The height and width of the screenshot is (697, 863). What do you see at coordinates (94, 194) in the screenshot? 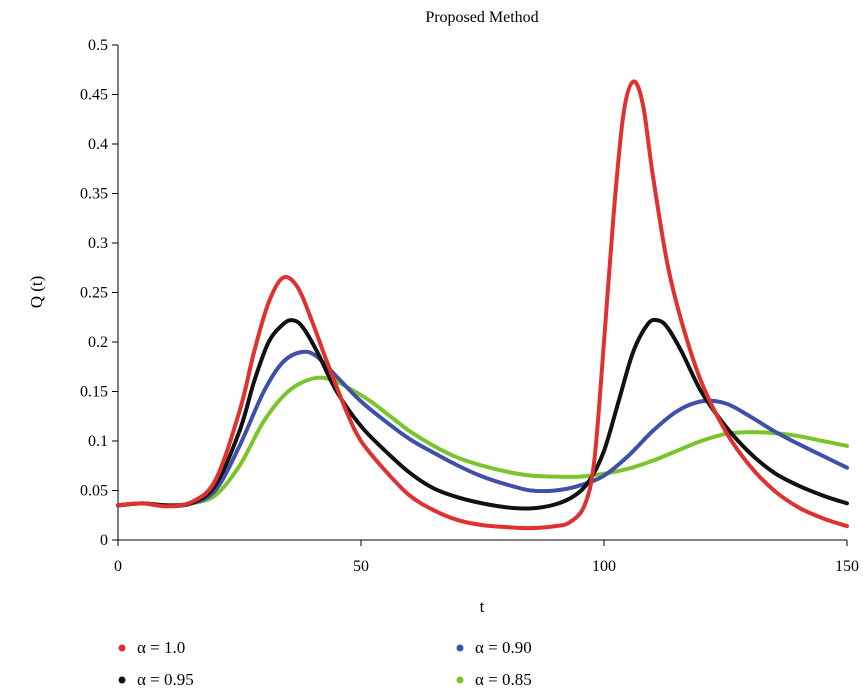
I see `y-tick-label: 0.35` at bounding box center [94, 194].